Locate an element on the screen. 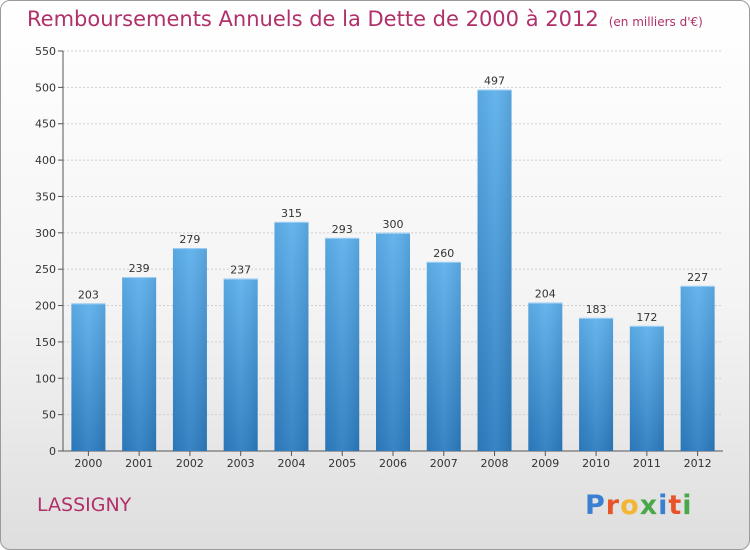 This screenshot has width=750, height=550. data-label: 237 is located at coordinates (240, 270).